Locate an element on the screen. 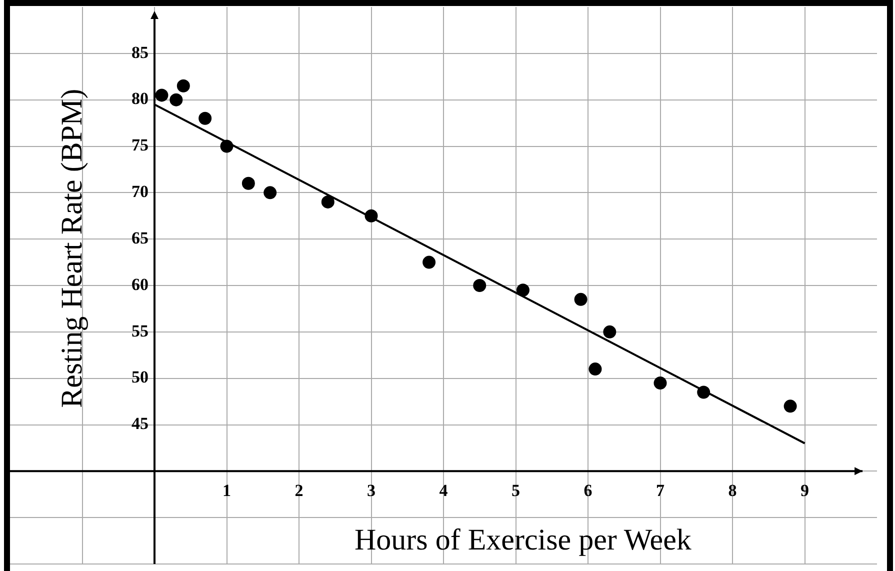 The height and width of the screenshot is (571, 895). y-tick-label: 85 is located at coordinates (140, 52).